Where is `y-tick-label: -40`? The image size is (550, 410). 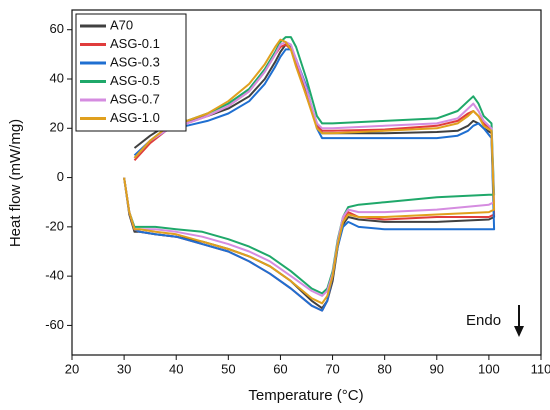
y-tick-label: -40 is located at coordinates (54, 275).